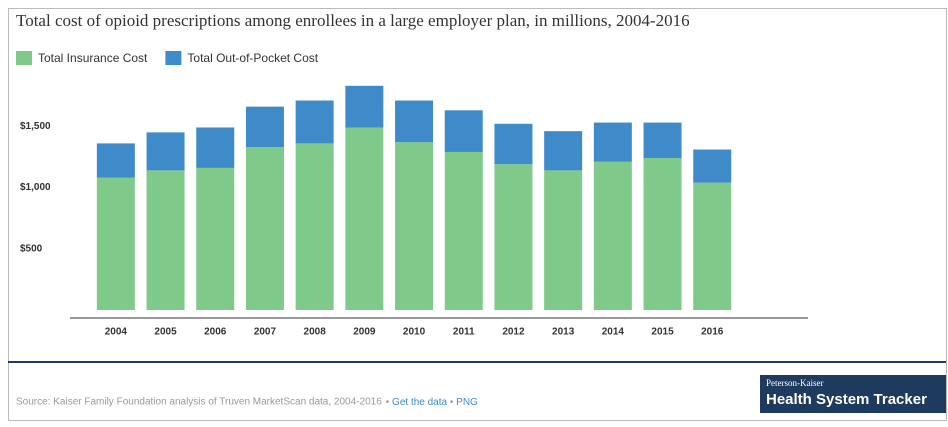 Image resolution: width=948 pixels, height=427 pixels. I want to click on legend-label: Total Out-of-Pocket Cost, so click(252, 58).